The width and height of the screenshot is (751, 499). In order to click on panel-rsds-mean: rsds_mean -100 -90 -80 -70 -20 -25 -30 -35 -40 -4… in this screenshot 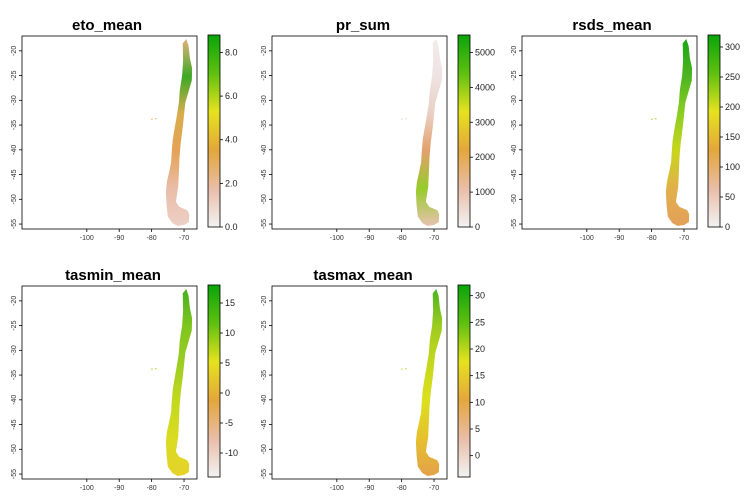, I will do `click(625, 129)`.